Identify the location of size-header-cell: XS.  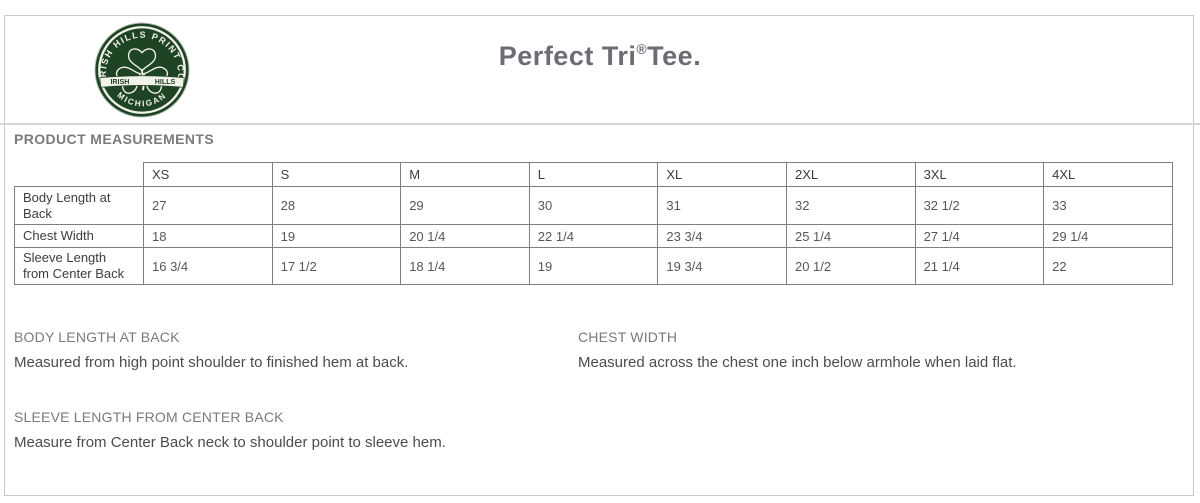
(208, 174).